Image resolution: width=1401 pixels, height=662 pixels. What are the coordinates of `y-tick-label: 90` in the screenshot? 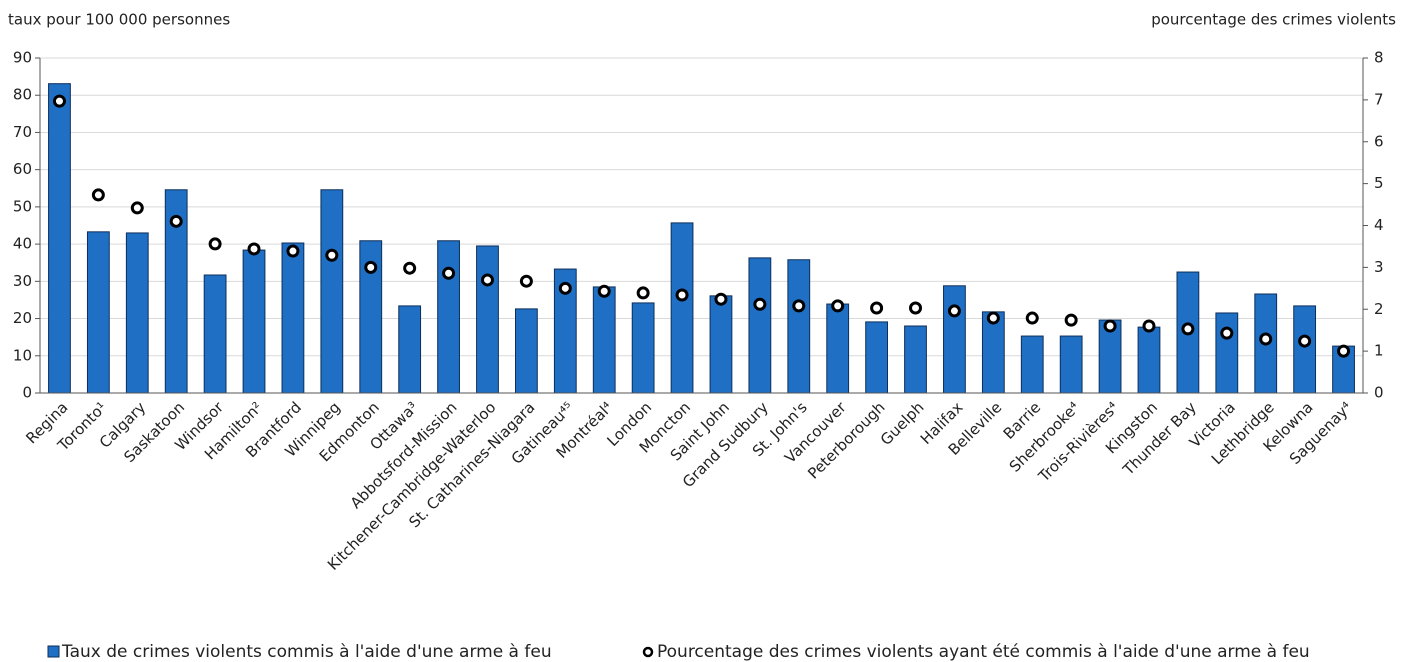 It's located at (22, 58).